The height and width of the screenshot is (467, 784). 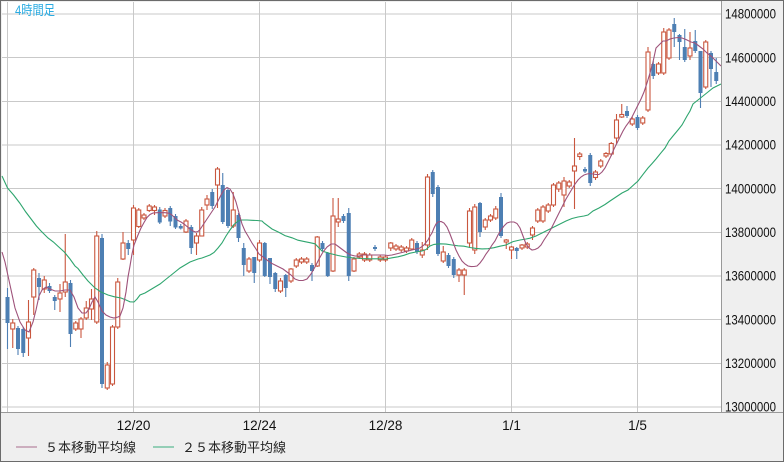 What do you see at coordinates (750, 363) in the screenshot?
I see `svg-text: 13200000` at bounding box center [750, 363].